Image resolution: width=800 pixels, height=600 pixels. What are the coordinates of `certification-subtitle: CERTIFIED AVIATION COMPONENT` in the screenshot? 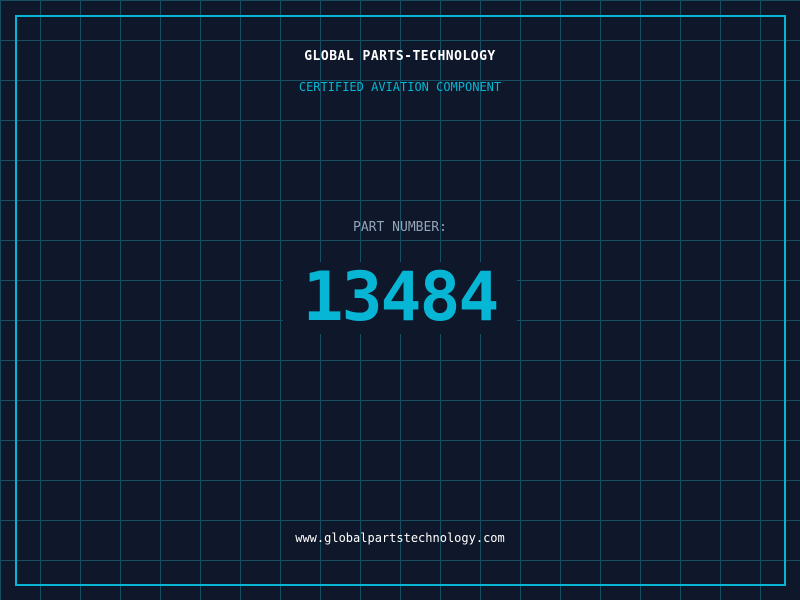 It's located at (400, 87).